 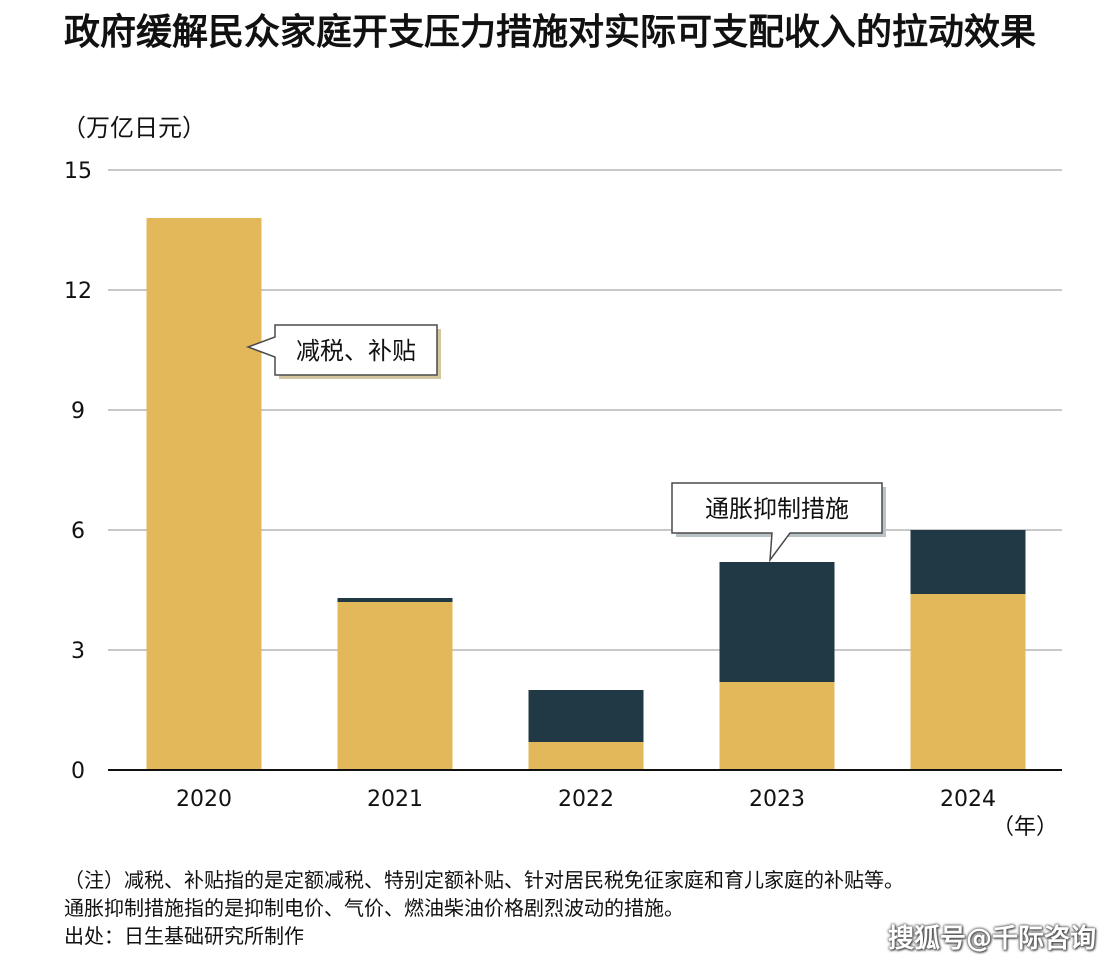 What do you see at coordinates (78, 651) in the screenshot?
I see `y-tick-label: 3` at bounding box center [78, 651].